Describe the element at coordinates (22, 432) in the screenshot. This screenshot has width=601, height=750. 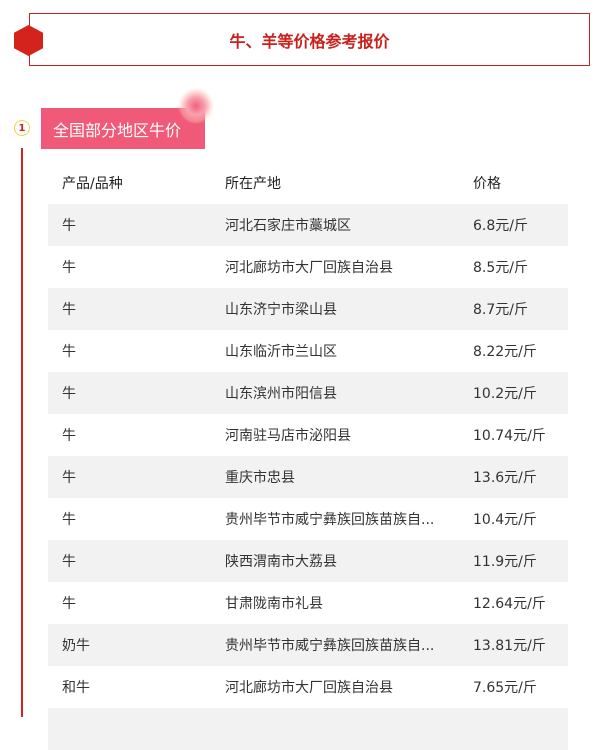
I see `timeline-line` at that location.